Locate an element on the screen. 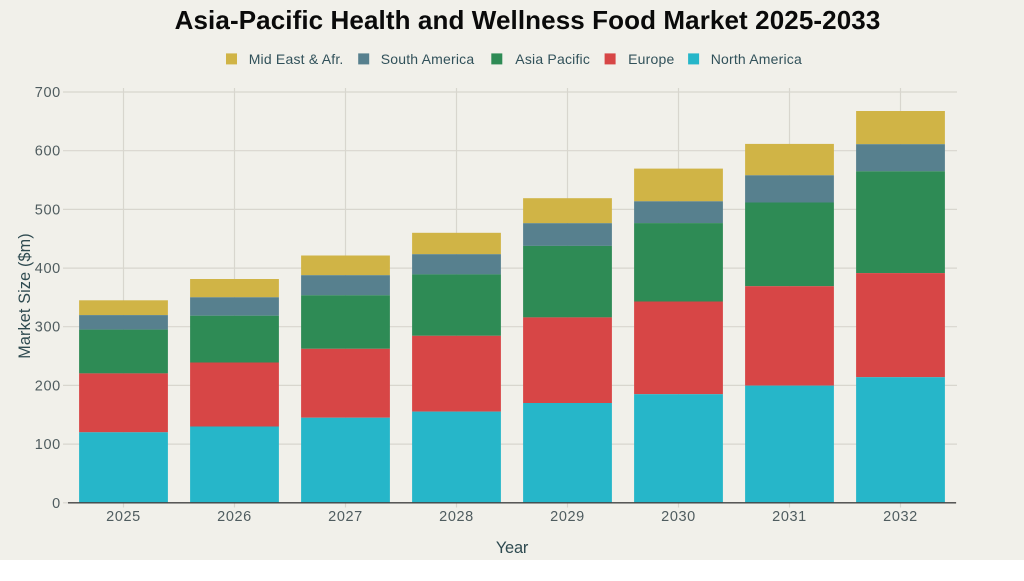 The height and width of the screenshot is (581, 1024). svg-text: 0 is located at coordinates (56, 504).